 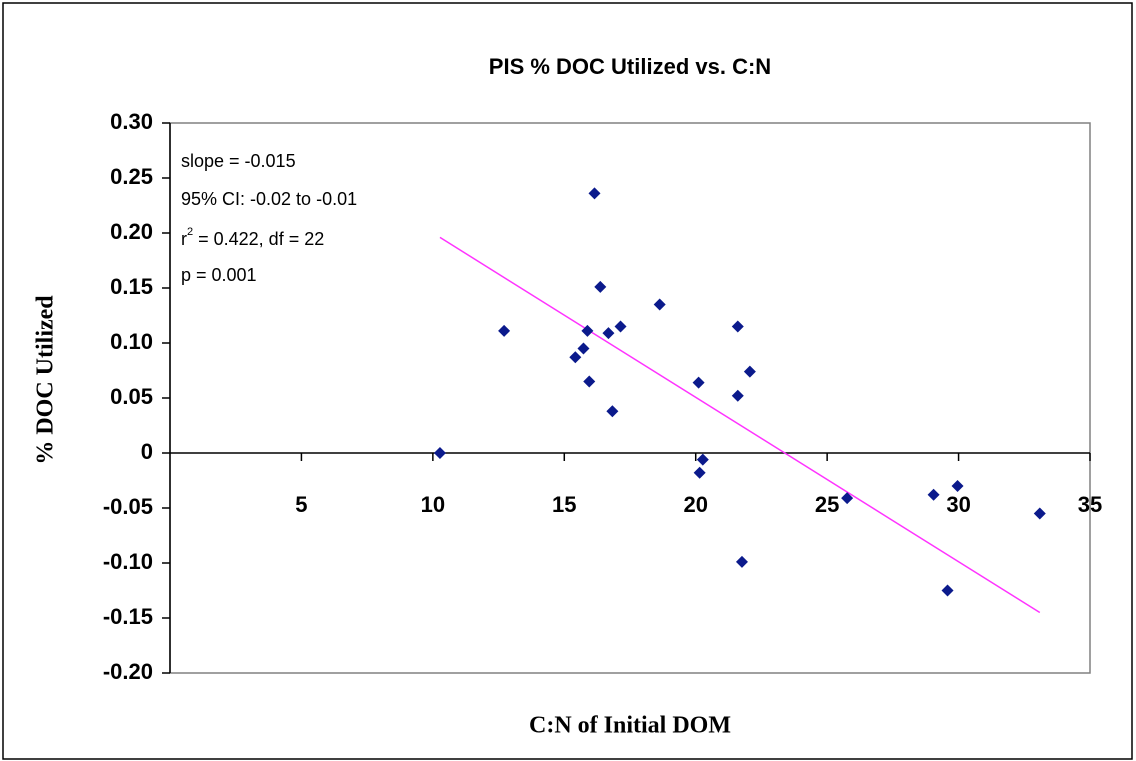 What do you see at coordinates (695, 504) in the screenshot?
I see `x-tick-label: 20` at bounding box center [695, 504].